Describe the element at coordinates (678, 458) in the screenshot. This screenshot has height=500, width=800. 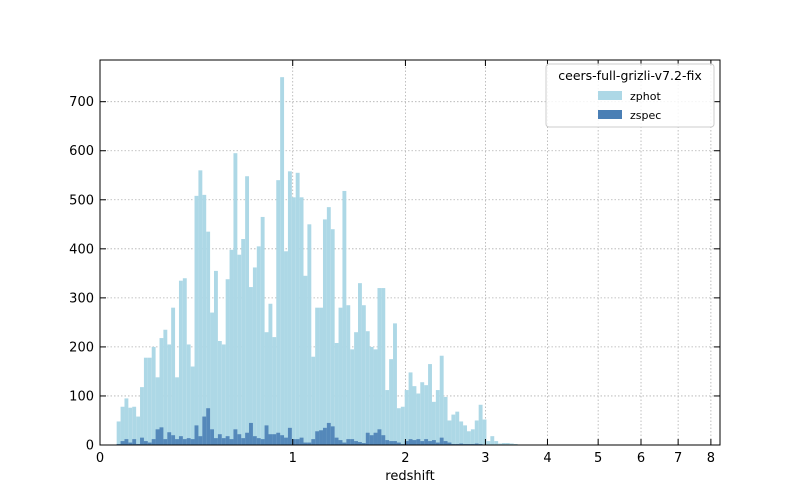
I see `x-tick-label: 7` at that location.